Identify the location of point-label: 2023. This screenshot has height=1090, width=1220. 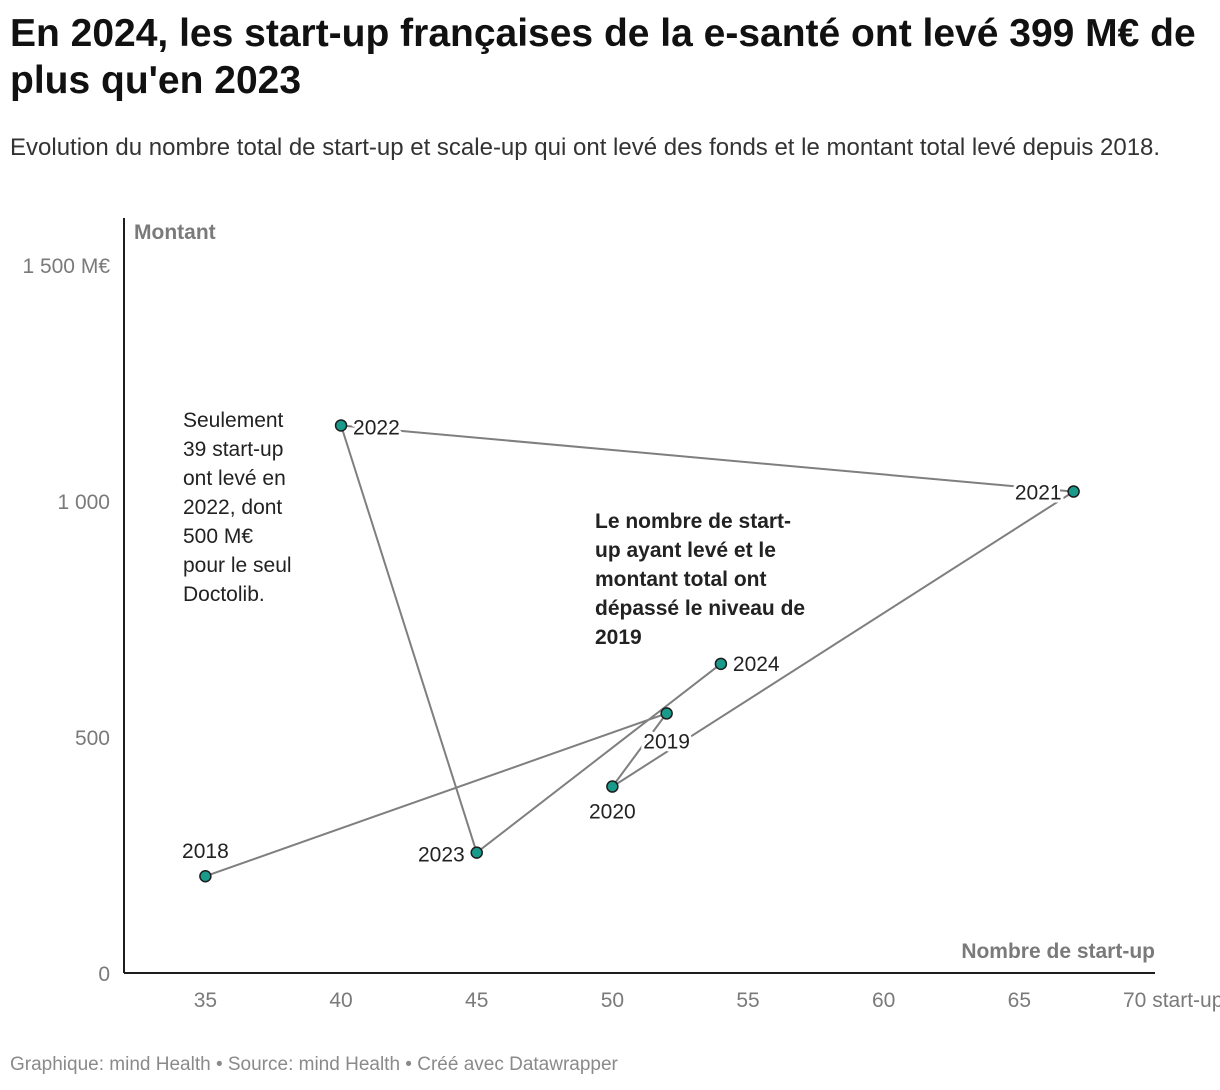
(441, 855).